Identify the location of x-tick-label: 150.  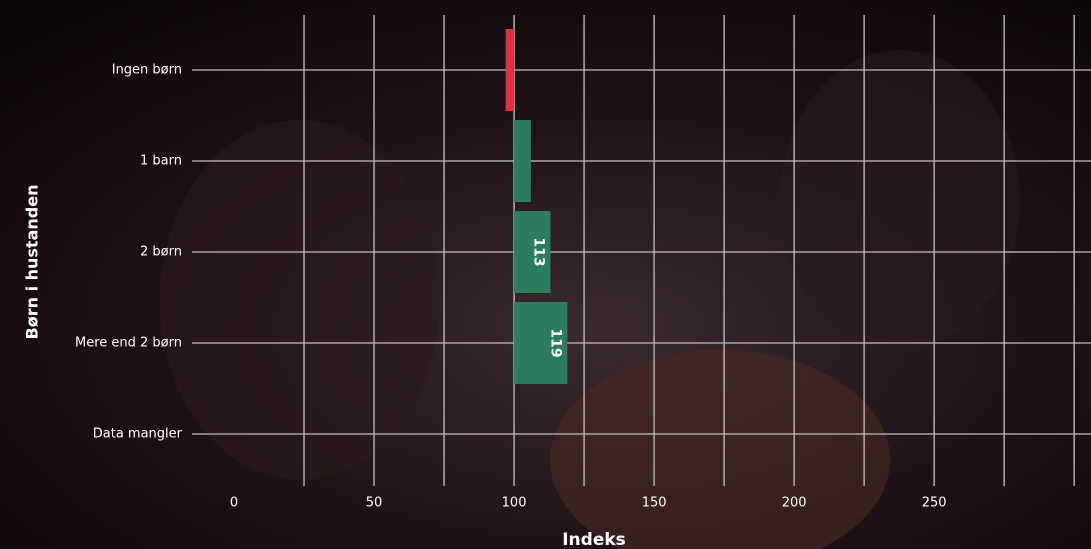
(654, 503).